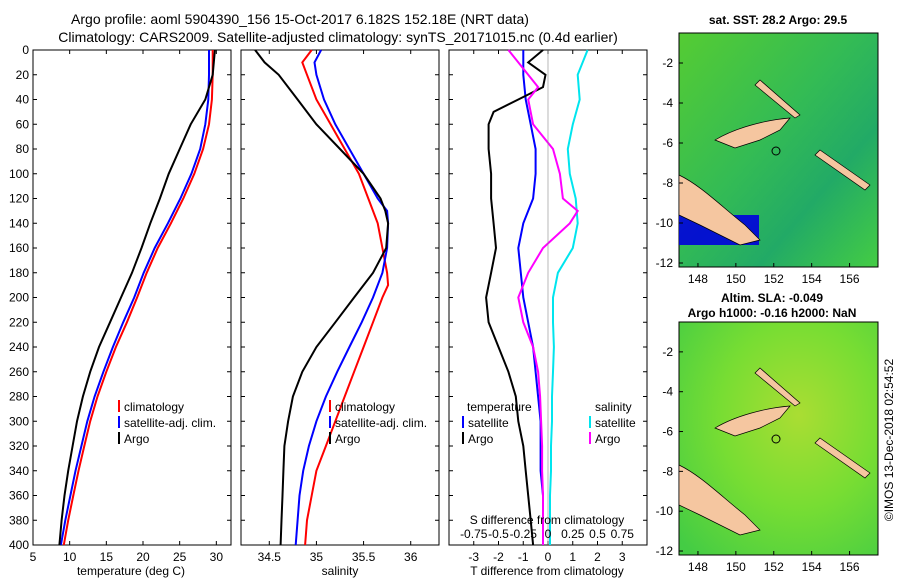 Image resolution: width=900 pixels, height=580 pixels. I want to click on depth-tick-label: 400, so click(19, 545).